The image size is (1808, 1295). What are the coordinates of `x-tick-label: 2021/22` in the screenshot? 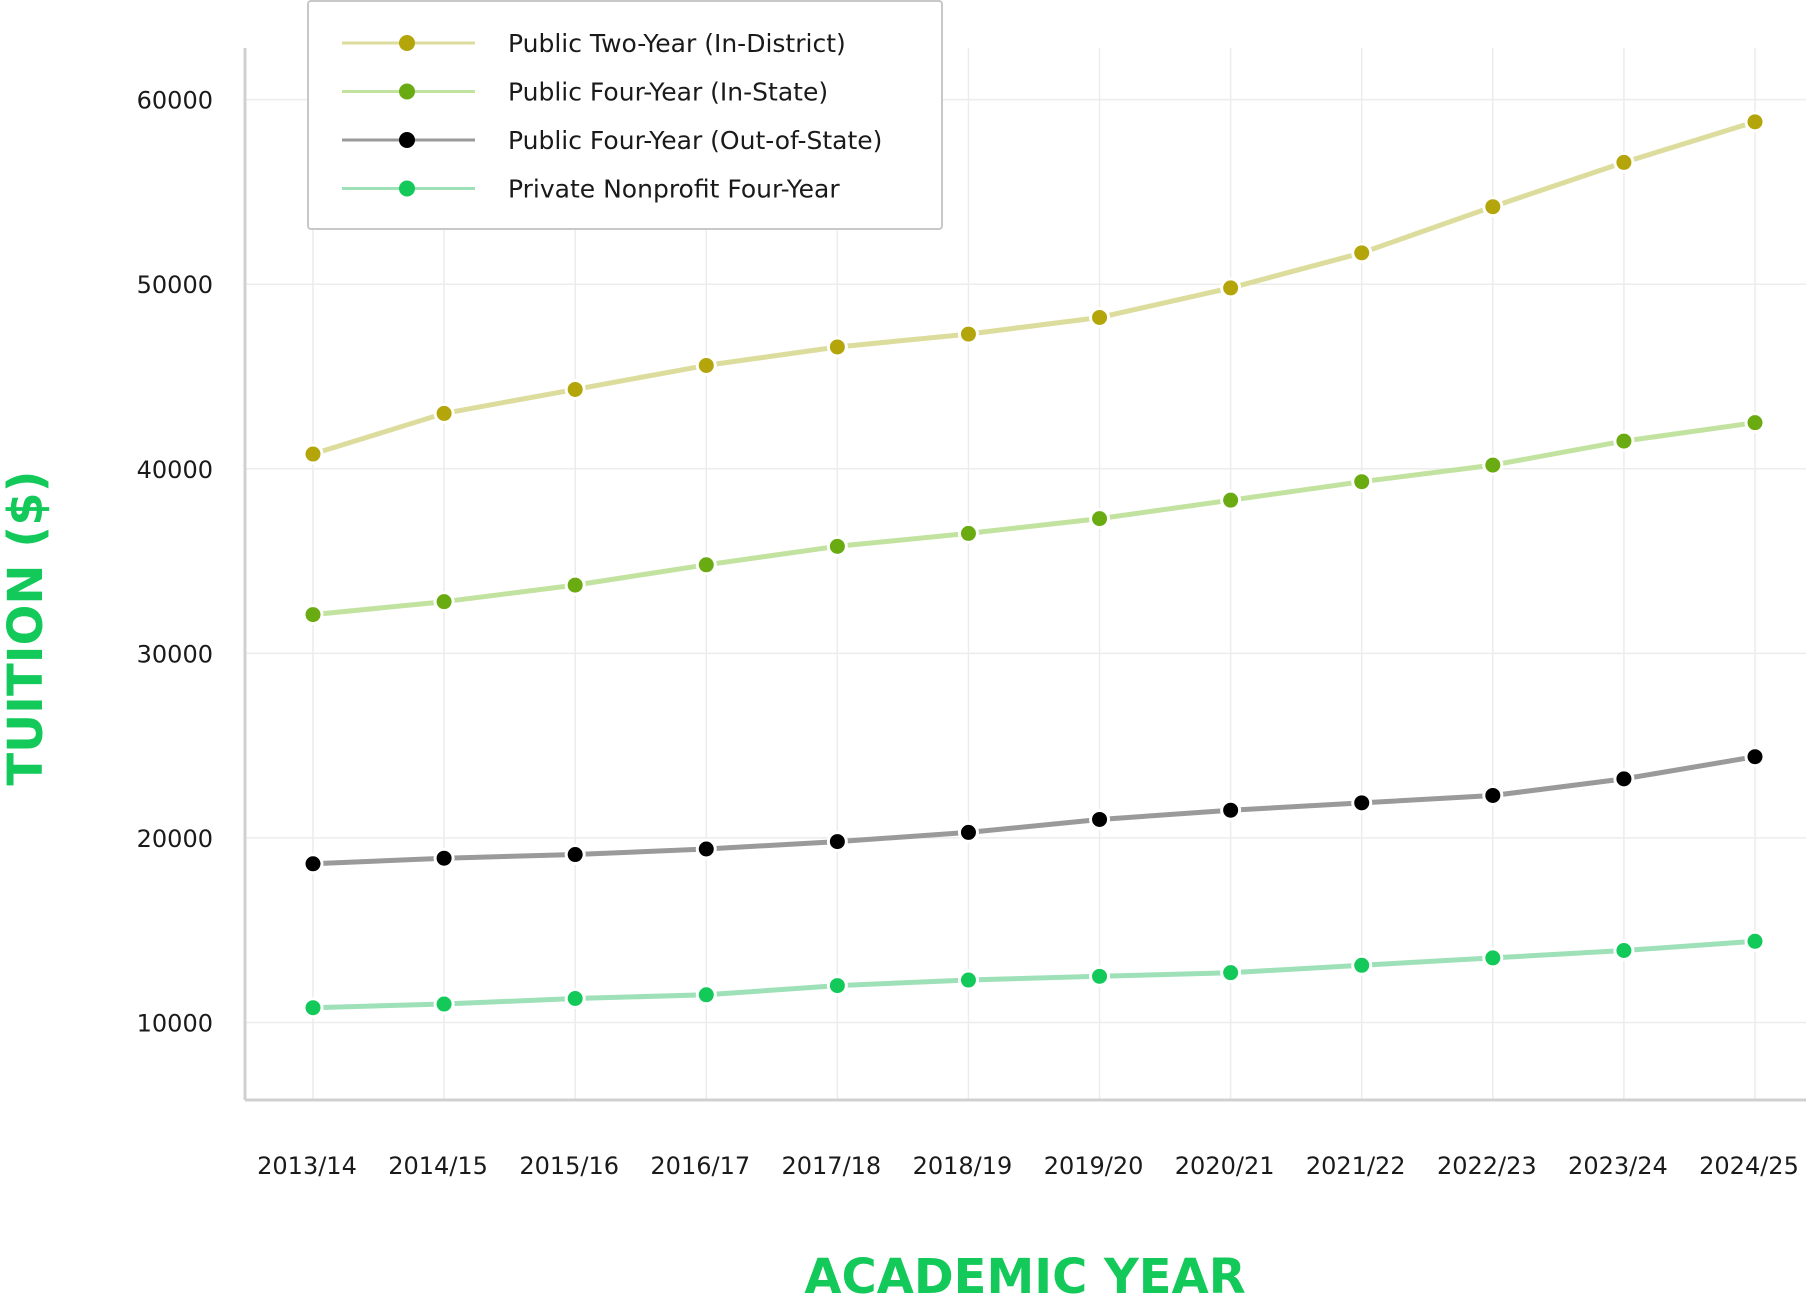 It's located at (1356, 1166).